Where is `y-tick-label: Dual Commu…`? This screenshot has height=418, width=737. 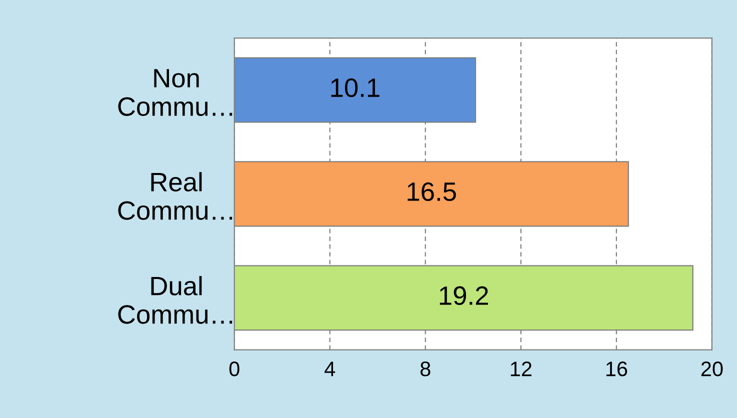 y-tick-label: Dual Commu… is located at coordinates (175, 300).